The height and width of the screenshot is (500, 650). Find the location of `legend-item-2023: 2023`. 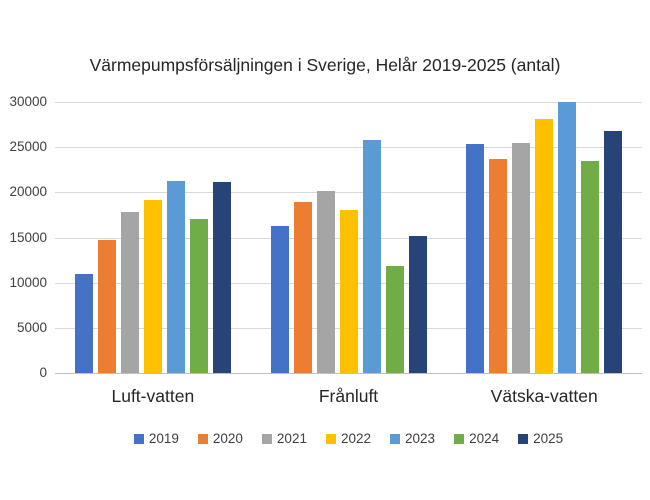

legend-item-2023: 2023 is located at coordinates (412, 438).